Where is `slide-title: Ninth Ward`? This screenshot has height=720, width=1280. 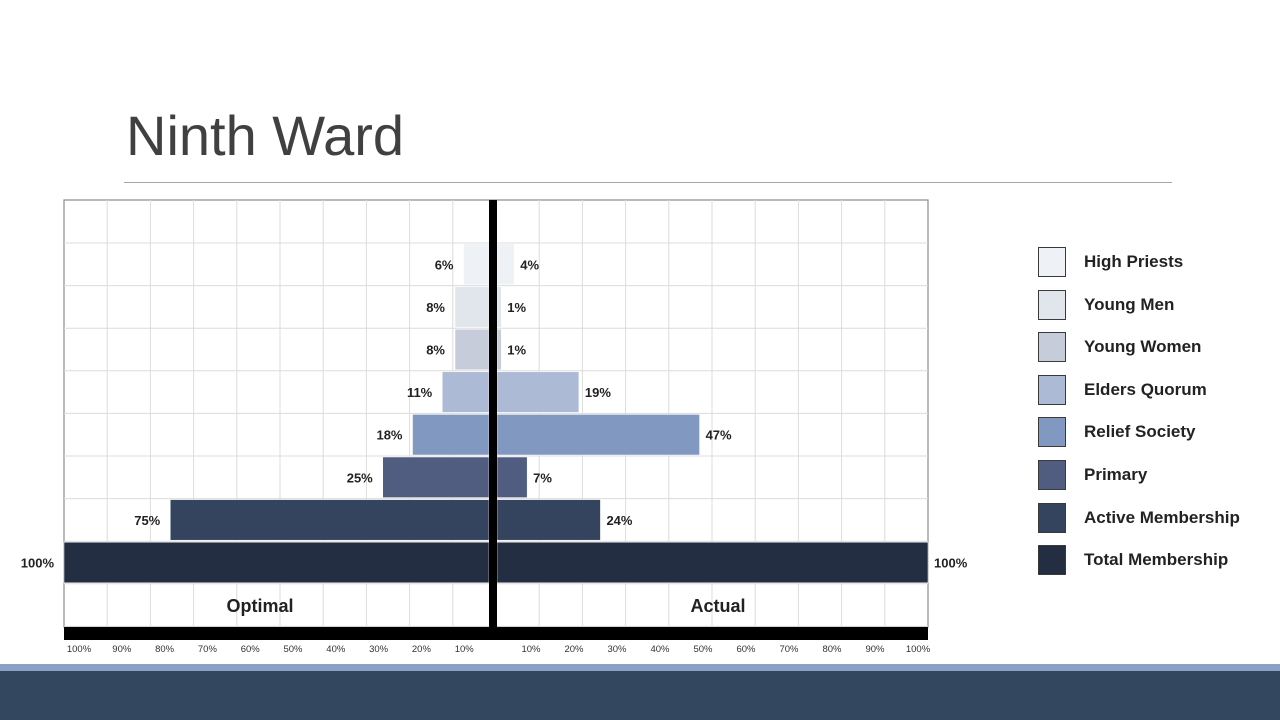 slide-title: Ninth Ward is located at coordinates (265, 135).